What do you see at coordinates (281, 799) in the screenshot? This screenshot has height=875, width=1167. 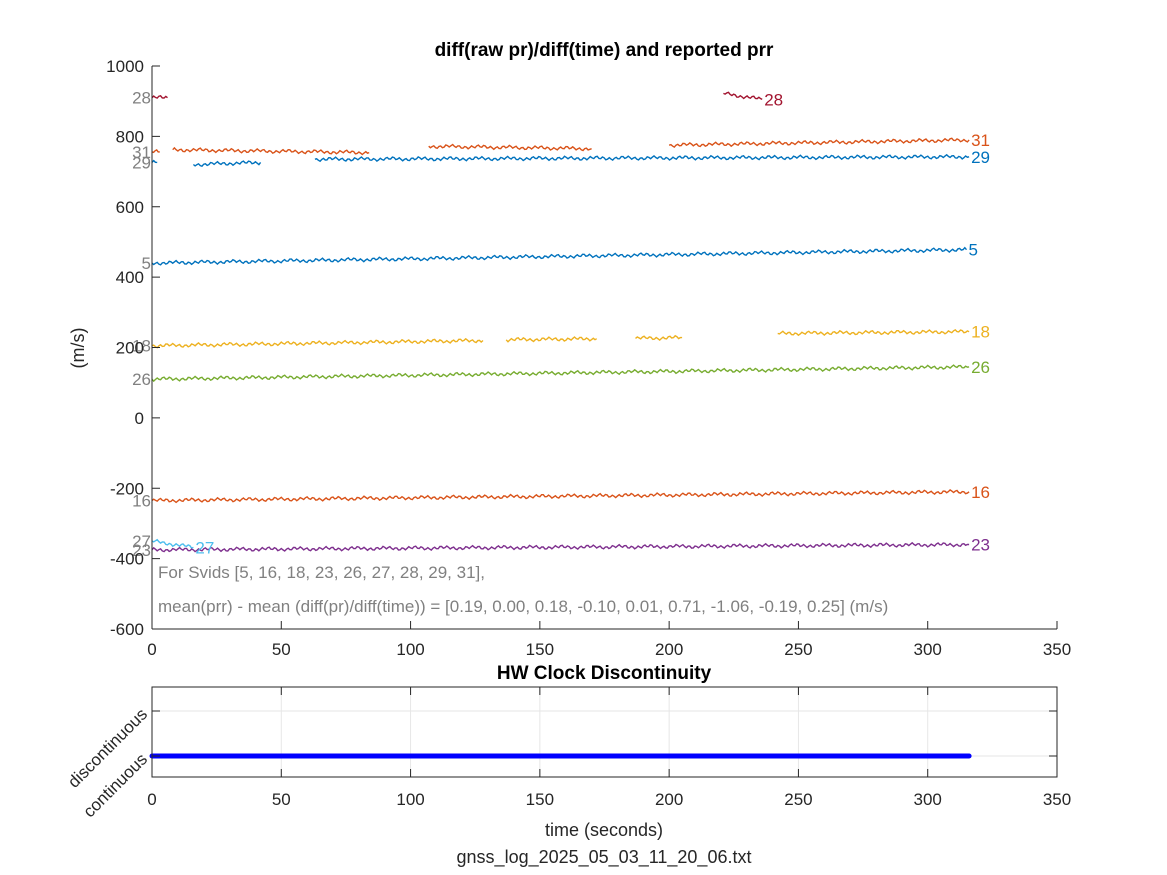 I see `clock-x-tick-label: 50` at bounding box center [281, 799].